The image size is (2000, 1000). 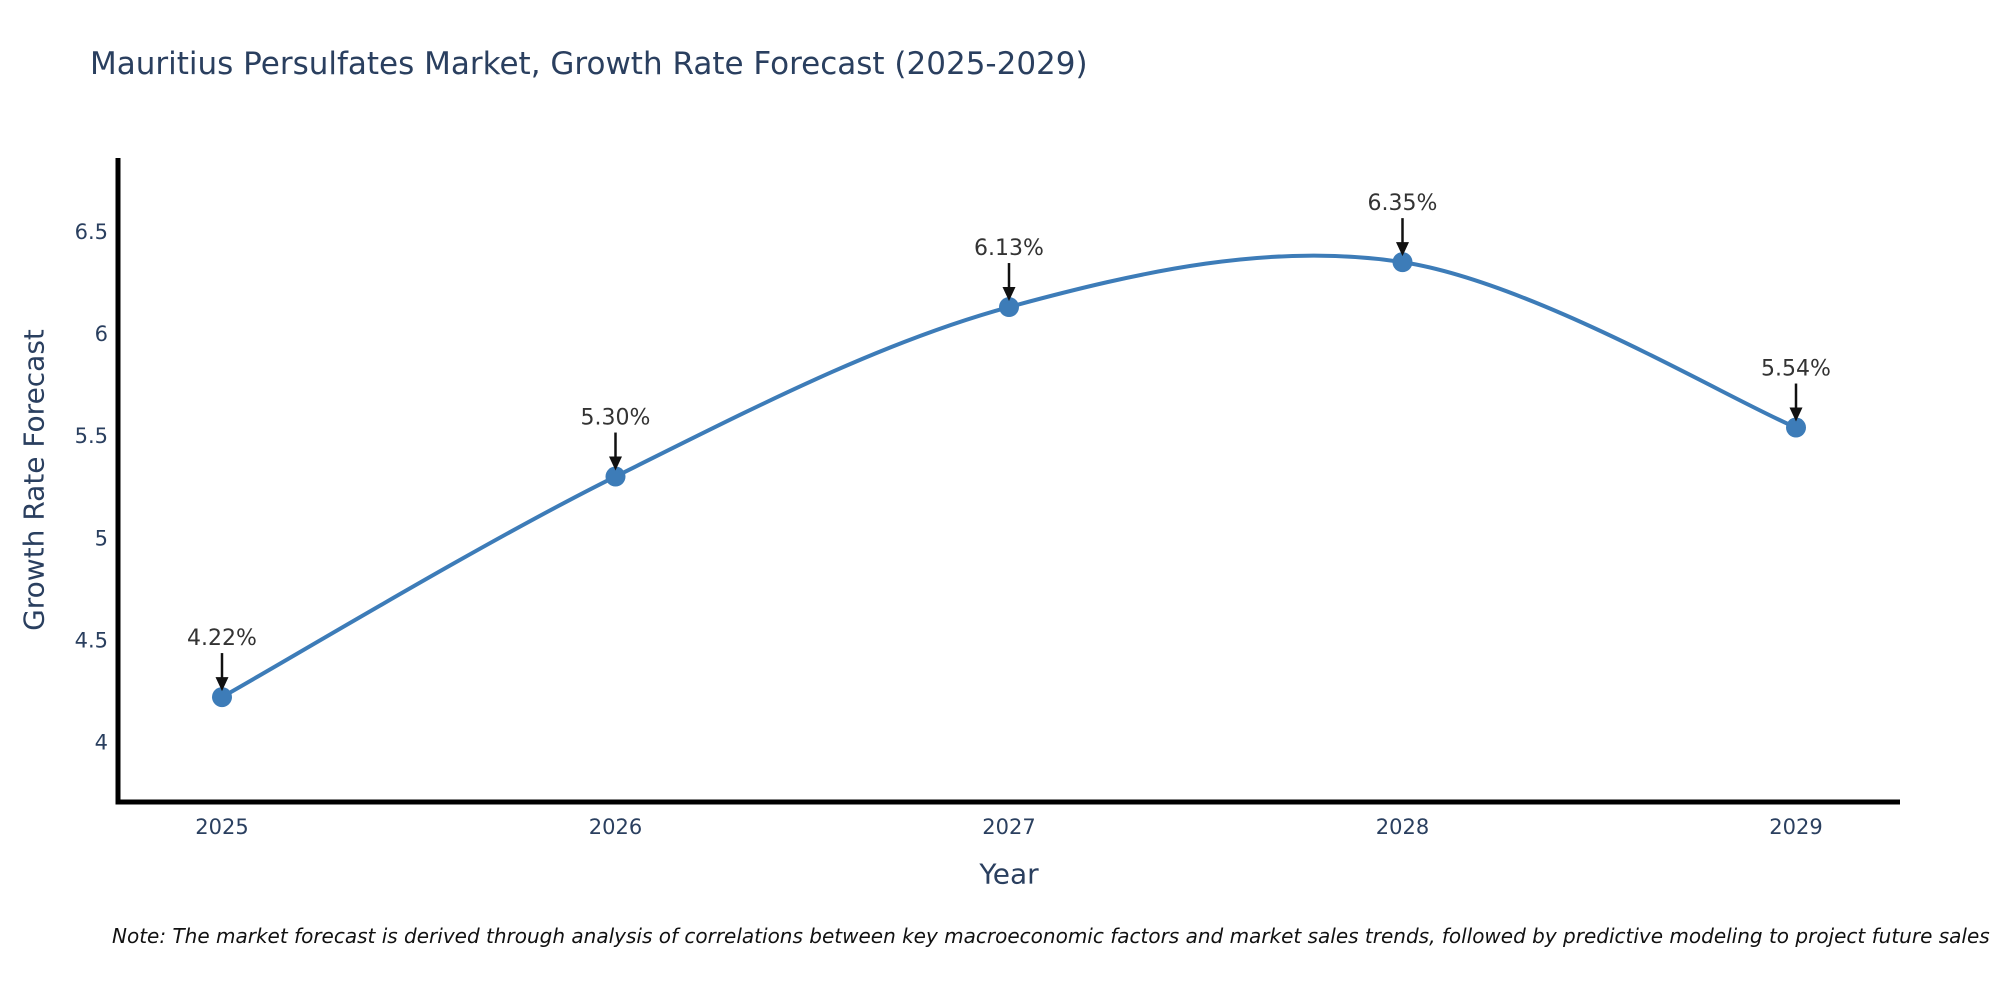 What do you see at coordinates (91, 436) in the screenshot?
I see `y-tick-label: 5.5` at bounding box center [91, 436].